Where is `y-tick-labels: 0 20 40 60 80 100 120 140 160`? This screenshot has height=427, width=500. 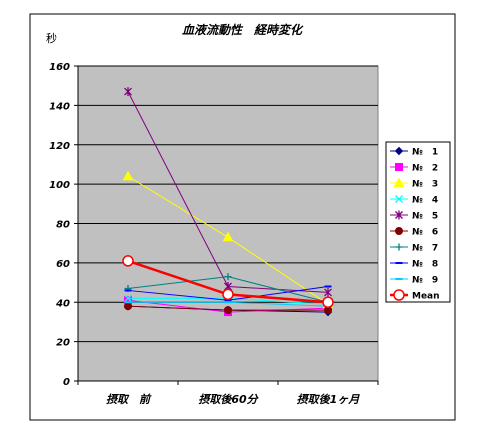
y-tick-labels: 0 20 40 60 80 100 120 140 160 is located at coordinates (59, 225).